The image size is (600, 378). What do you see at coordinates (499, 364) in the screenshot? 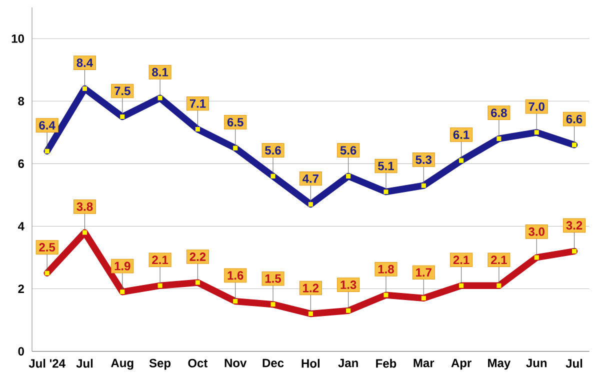
I see `x-tick-label: May` at bounding box center [499, 364].